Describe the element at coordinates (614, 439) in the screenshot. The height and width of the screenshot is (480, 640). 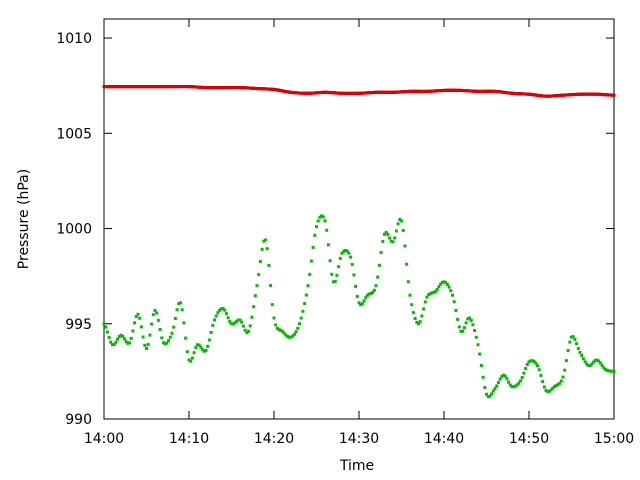
I see `x-tick-label: 15:00` at that location.